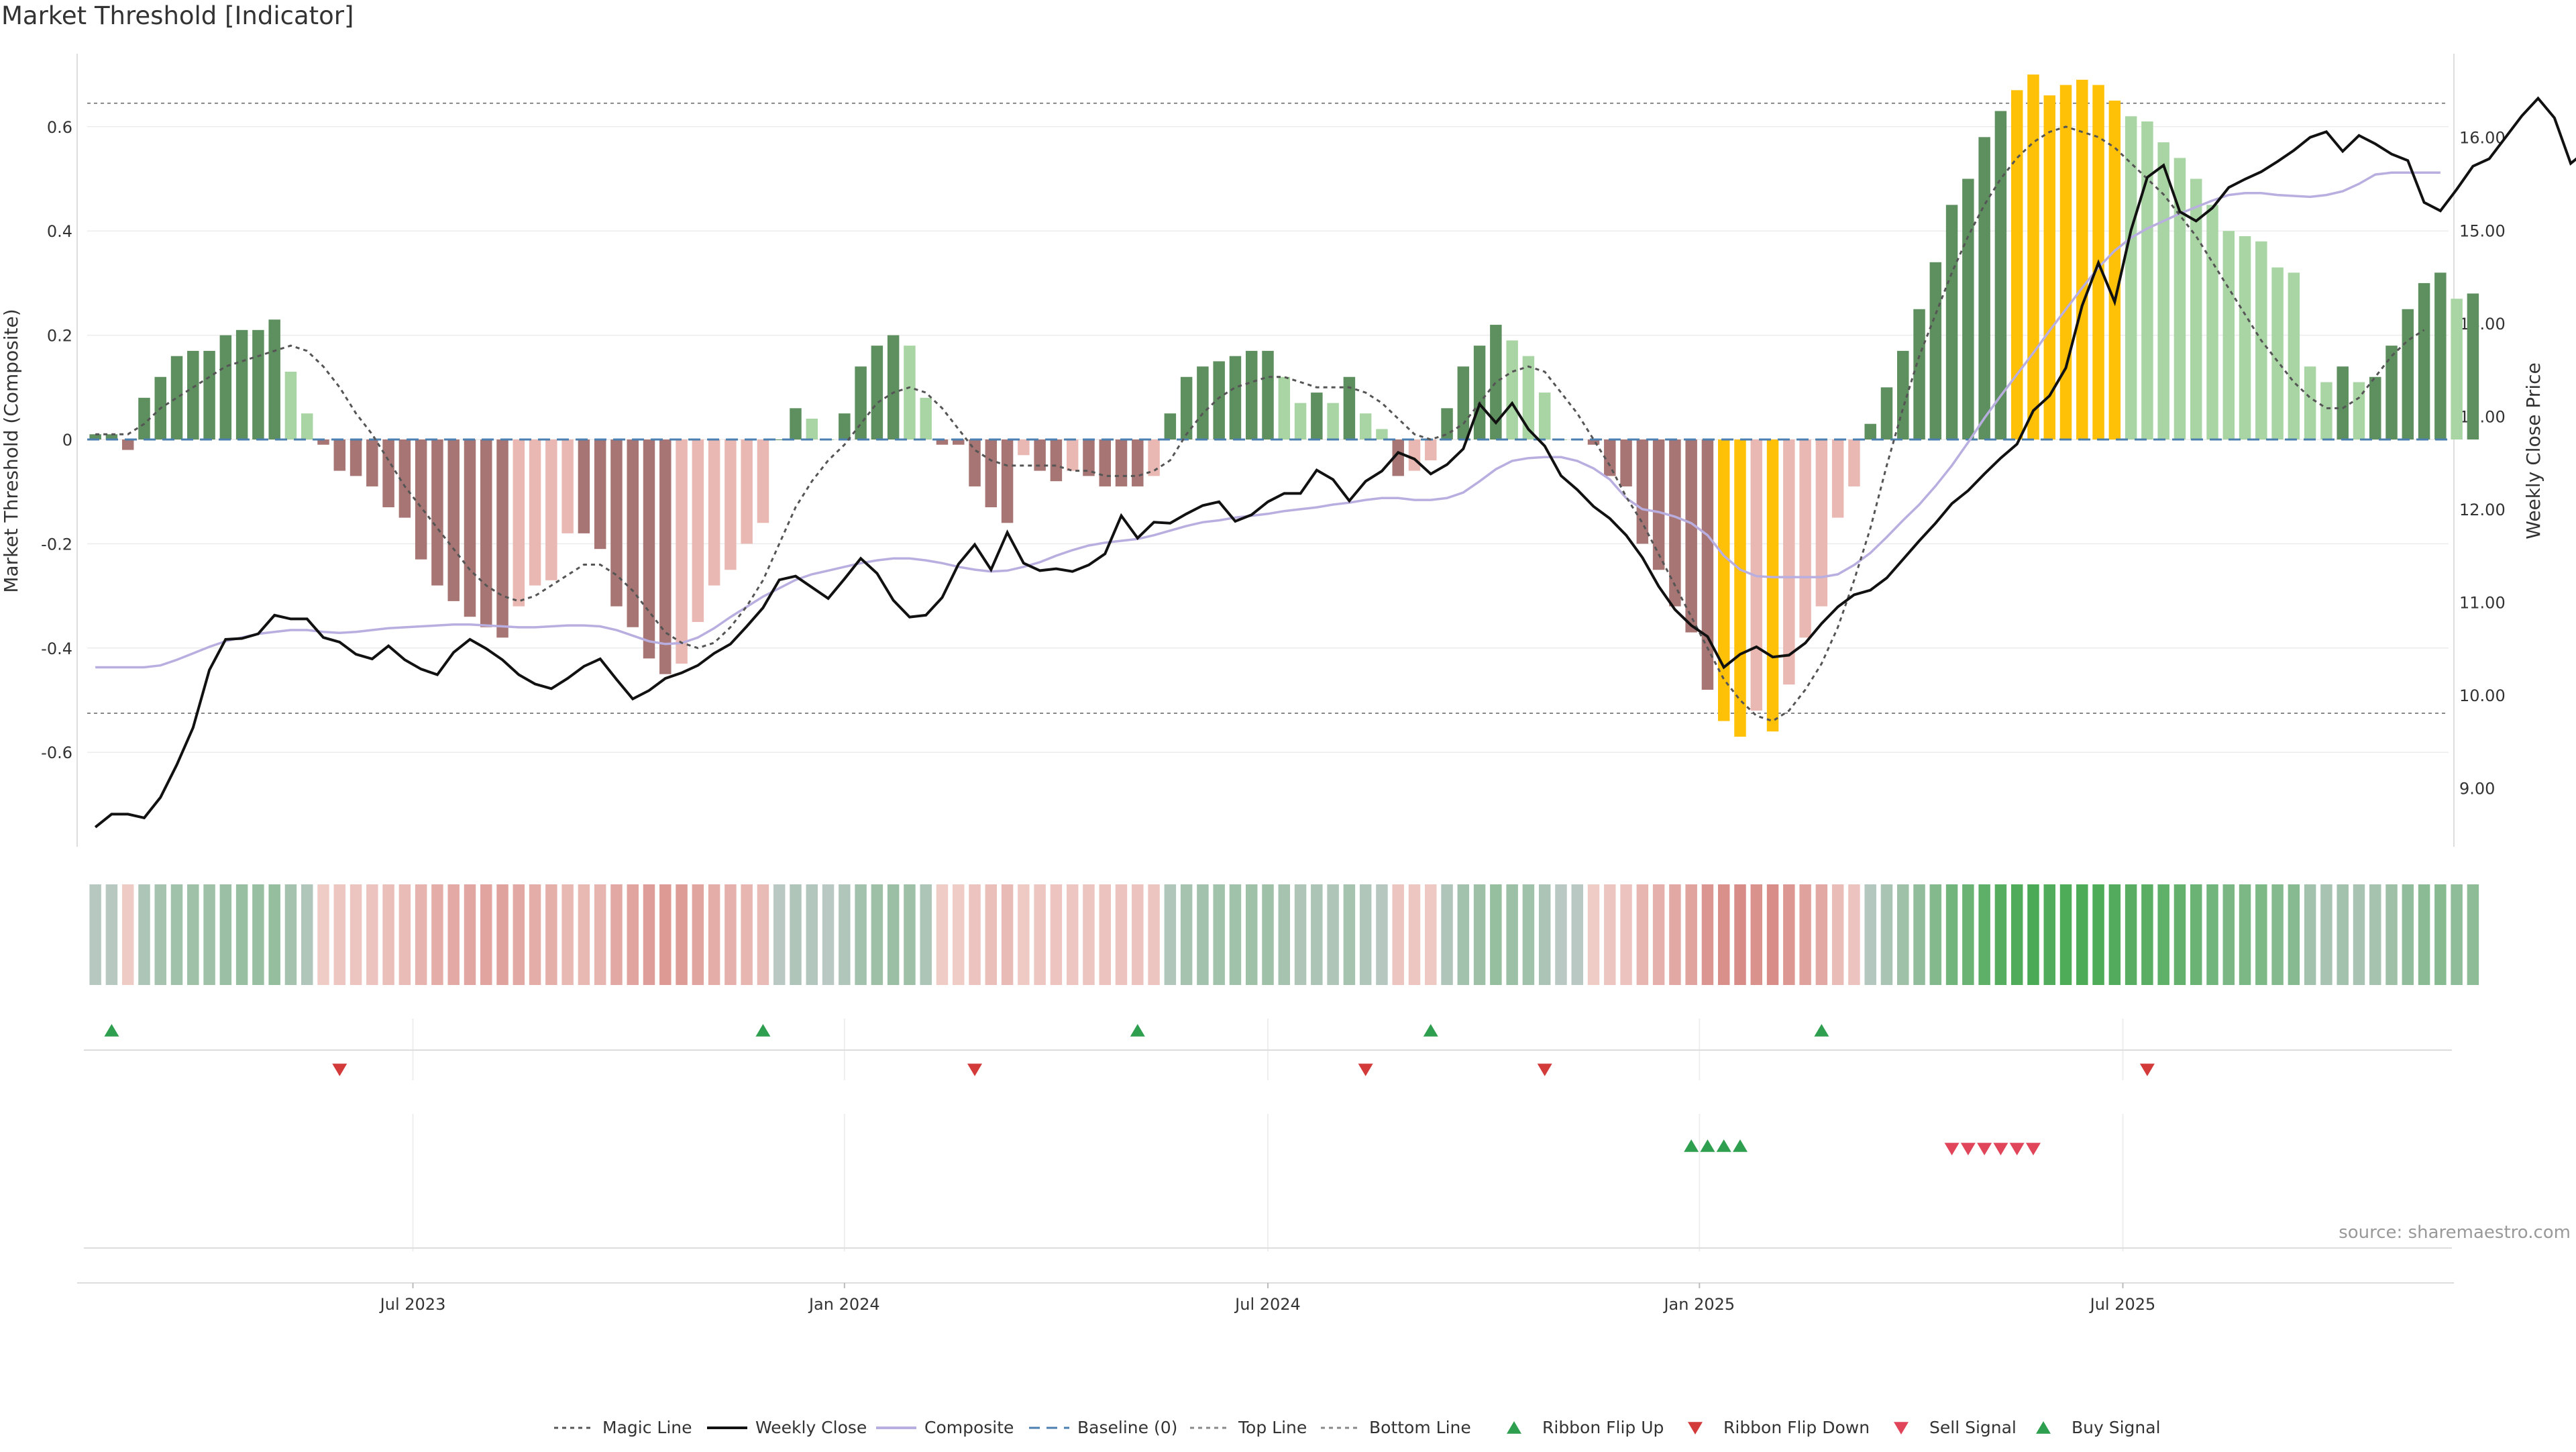 The height and width of the screenshot is (1452, 2576). I want to click on y-right-axis-title: Weekly Close Price, so click(2533, 451).